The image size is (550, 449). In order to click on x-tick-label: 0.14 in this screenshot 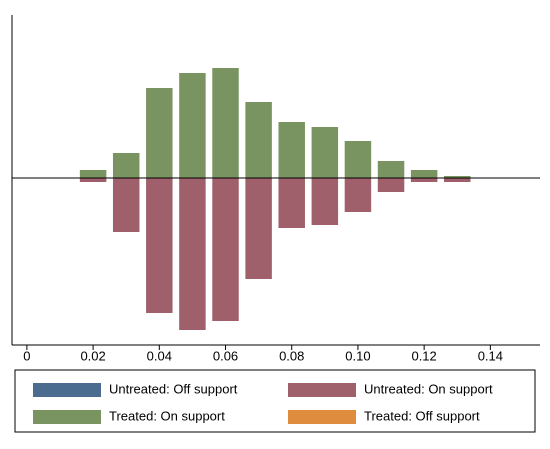, I will do `click(490, 355)`.